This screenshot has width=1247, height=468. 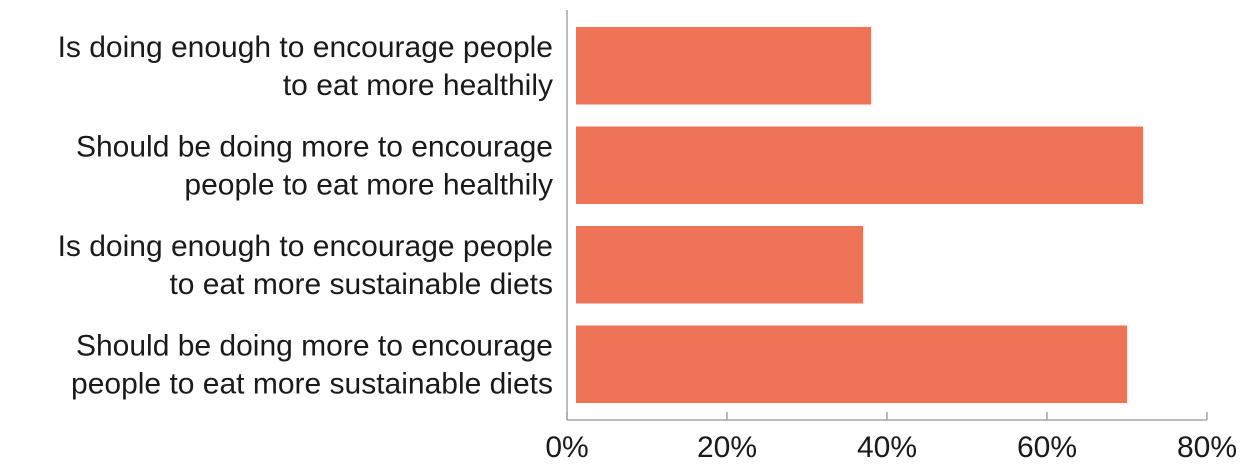 I want to click on x-tick-label: 60%, so click(x=1047, y=447).